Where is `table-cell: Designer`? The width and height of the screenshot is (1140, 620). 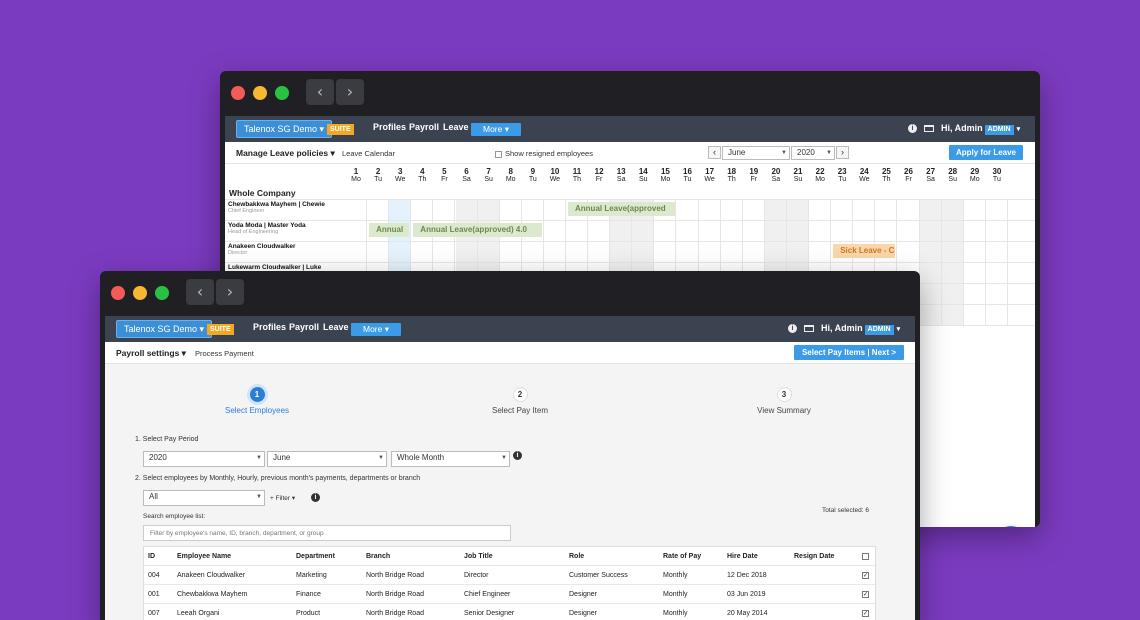 table-cell: Designer is located at coordinates (583, 613).